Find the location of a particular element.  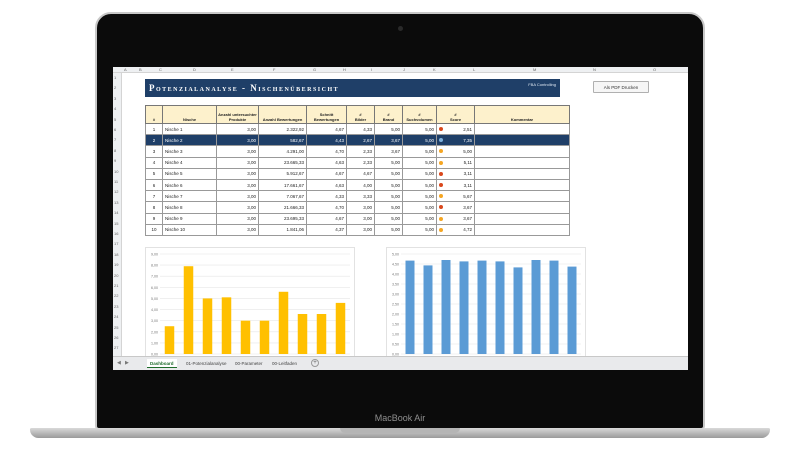

cell-bewertungen: 17.661,67 is located at coordinates (282, 185).